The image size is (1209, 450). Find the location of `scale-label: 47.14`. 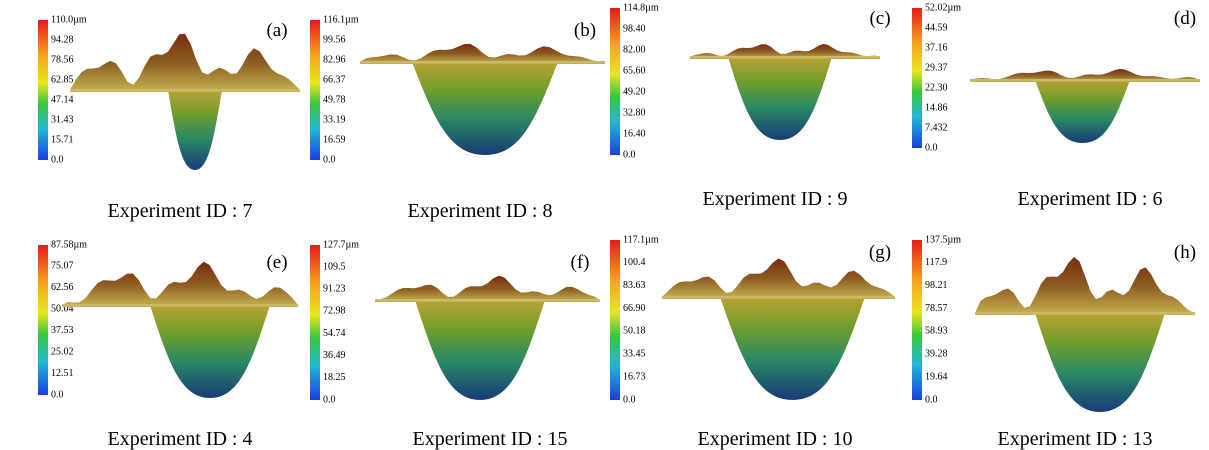

scale-label: 47.14 is located at coordinates (62, 99).